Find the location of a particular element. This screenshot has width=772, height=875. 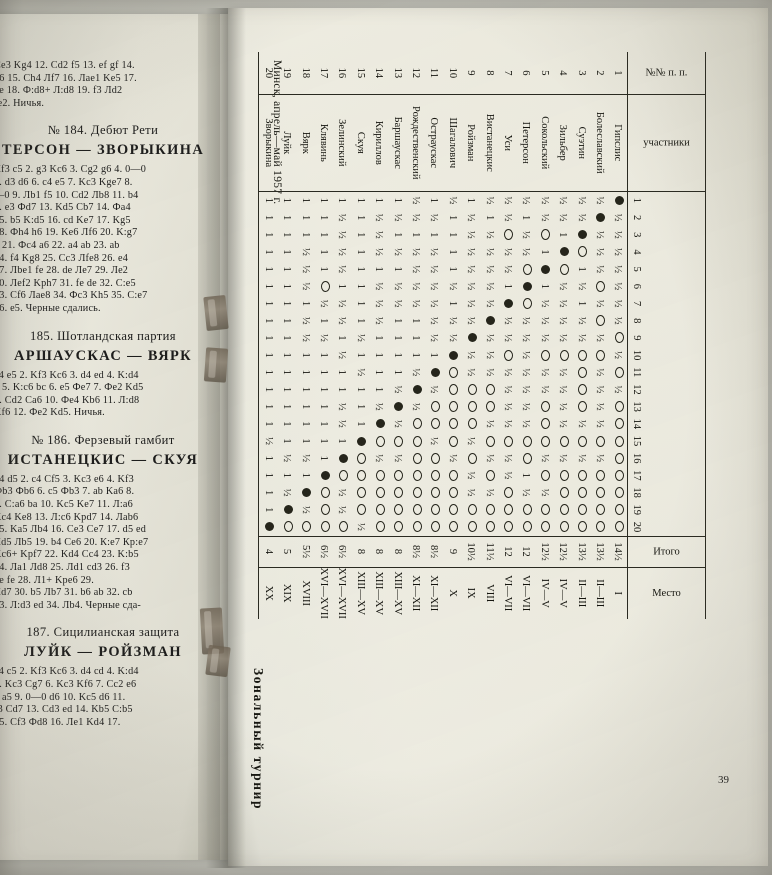

row-number: 4 is located at coordinates (563, 73).